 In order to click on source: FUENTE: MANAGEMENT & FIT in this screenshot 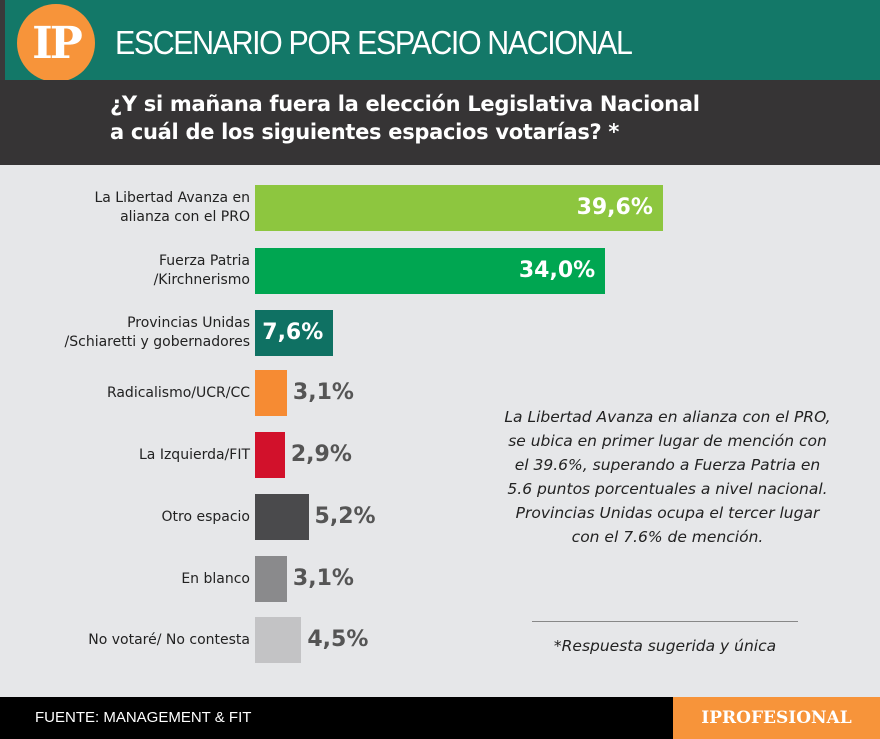, I will do `click(143, 717)`.